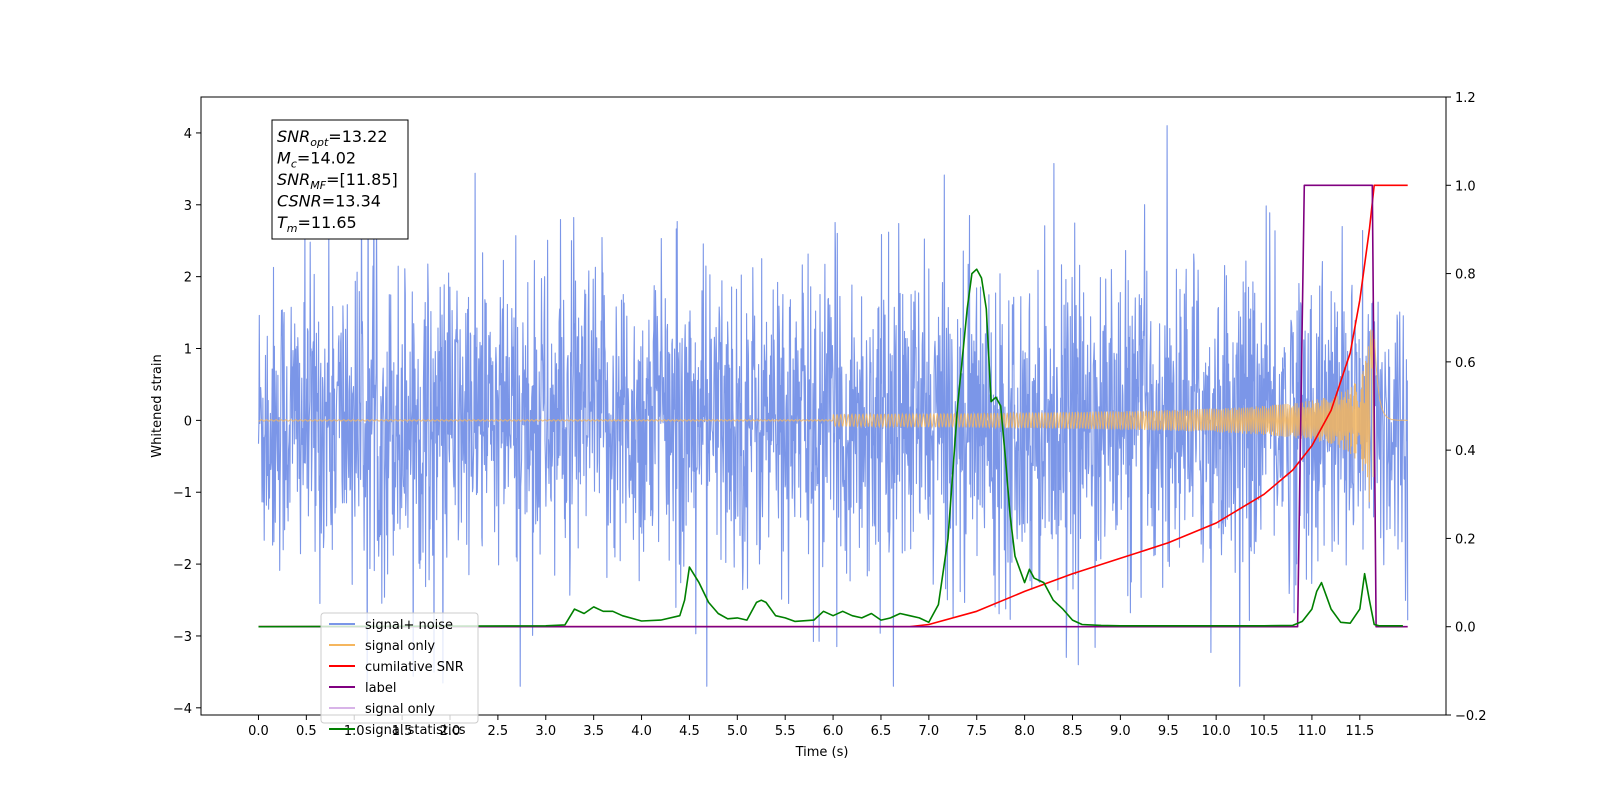  I want to click on x-tick-label: 6.5, so click(881, 731).